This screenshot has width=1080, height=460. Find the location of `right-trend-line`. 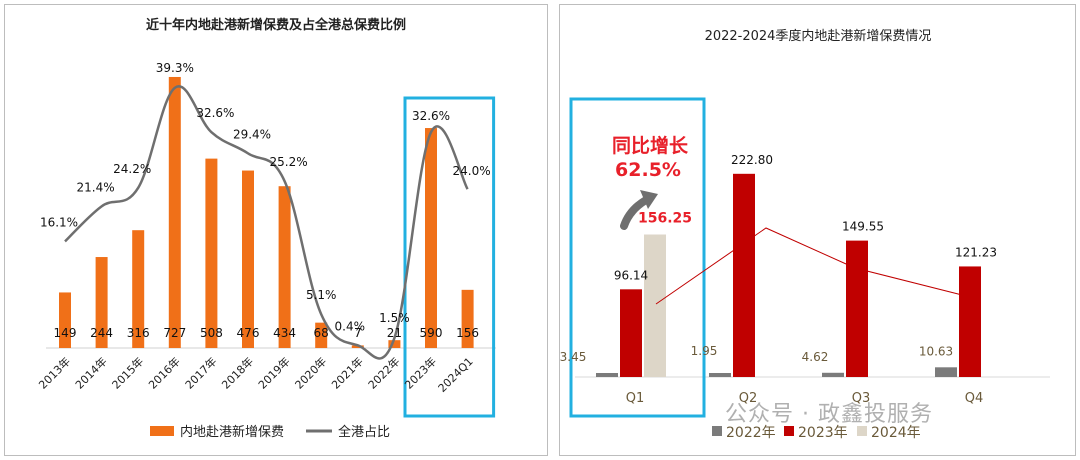

right-trend-line is located at coordinates (815, 266).